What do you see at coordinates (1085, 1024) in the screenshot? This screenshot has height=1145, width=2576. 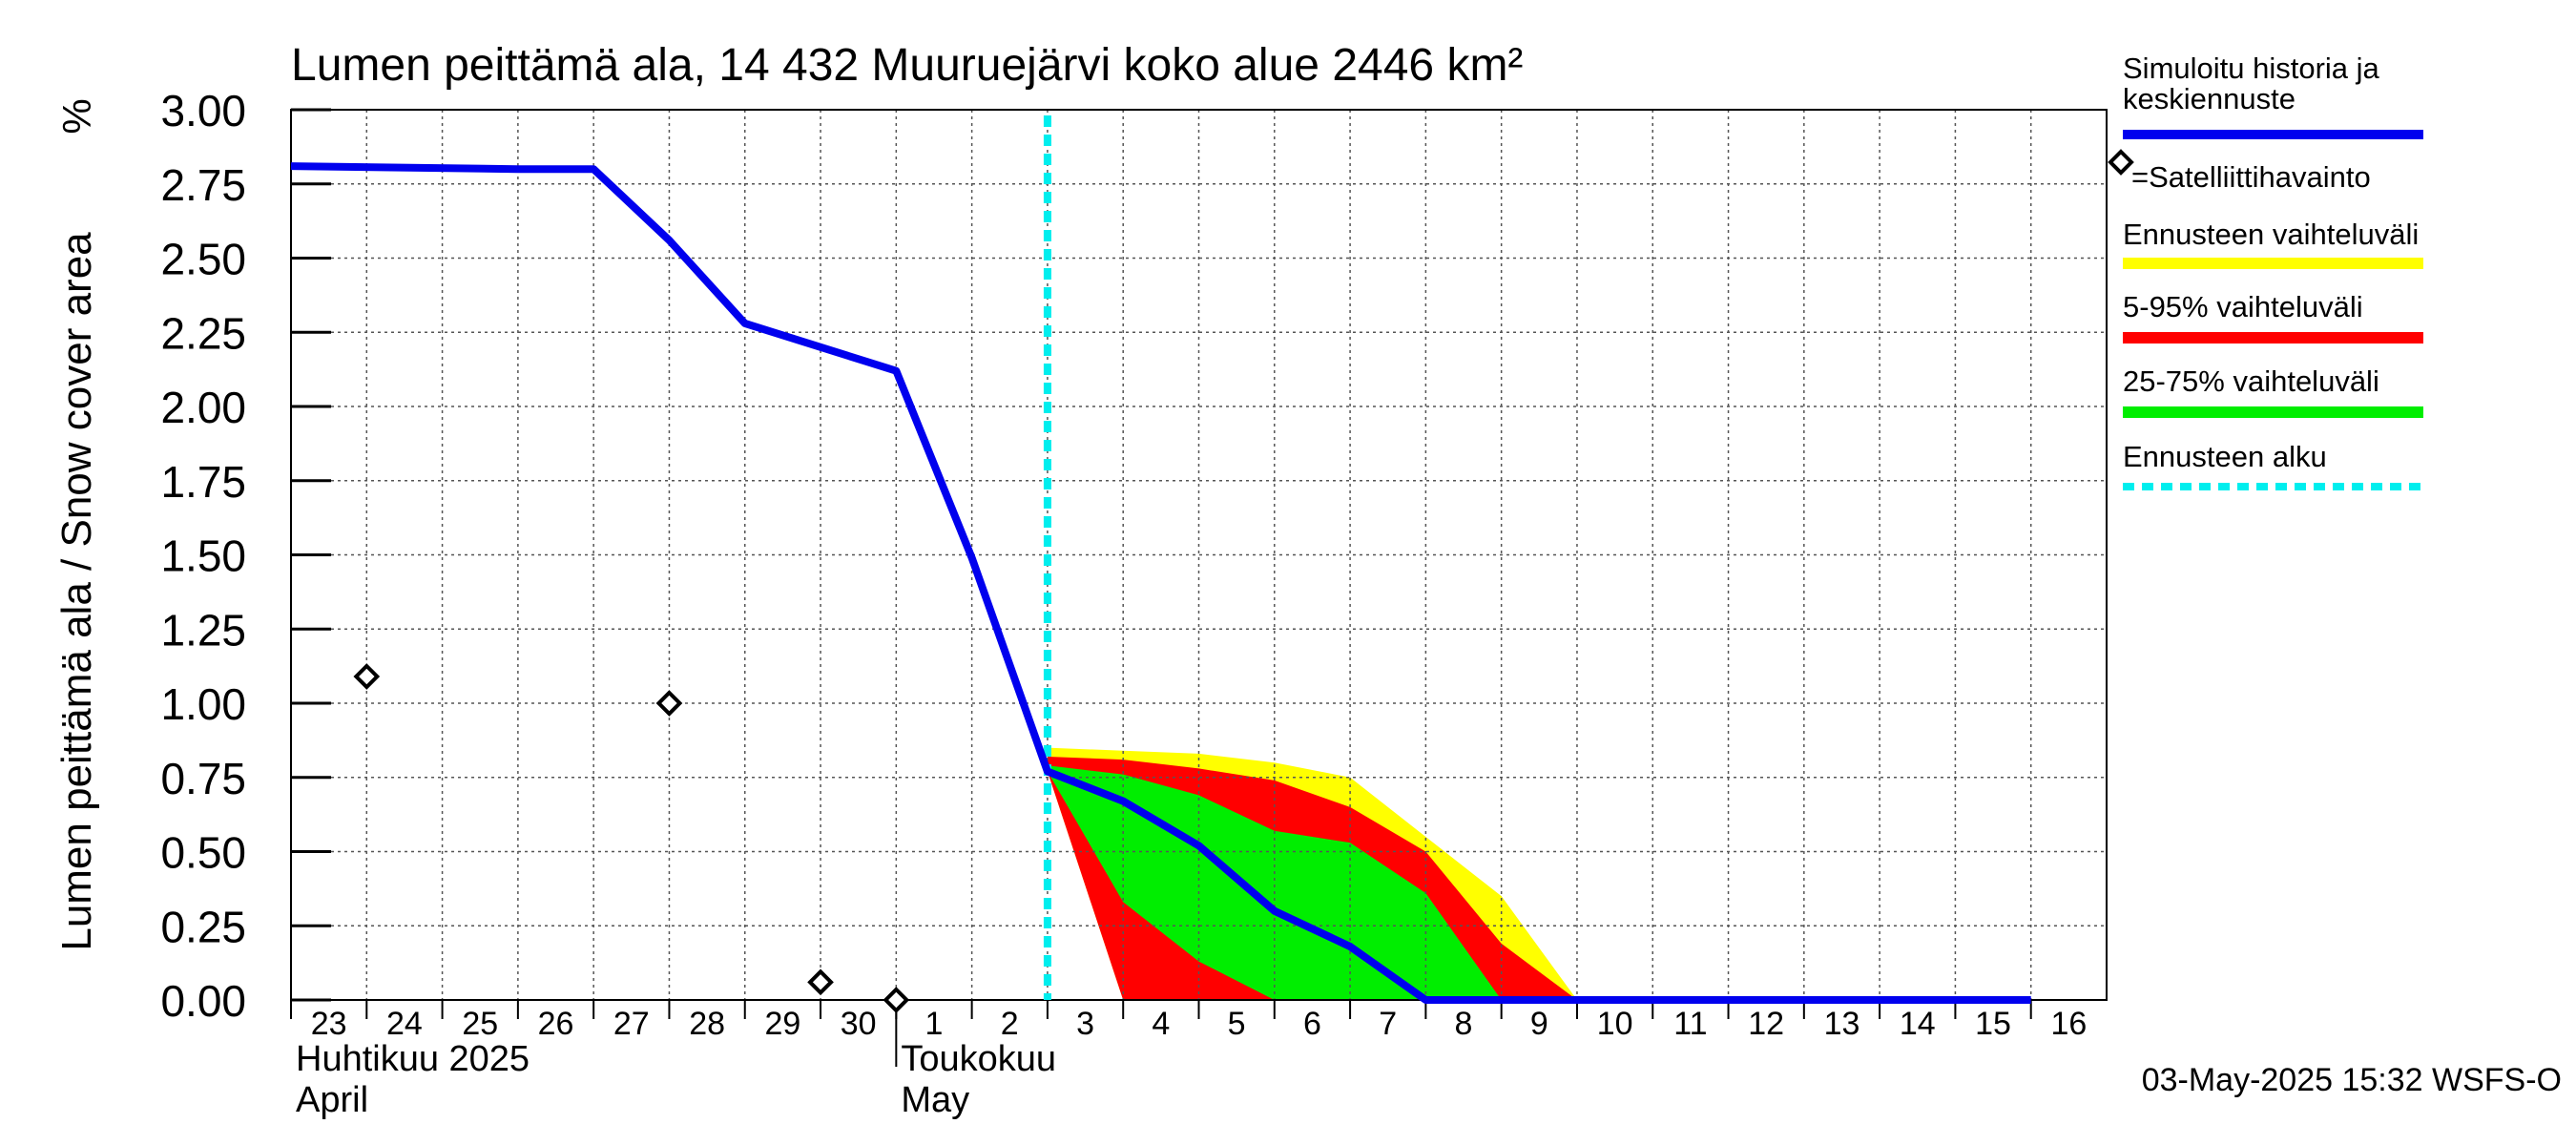 I see `x-tick-label-10: 3` at bounding box center [1085, 1024].